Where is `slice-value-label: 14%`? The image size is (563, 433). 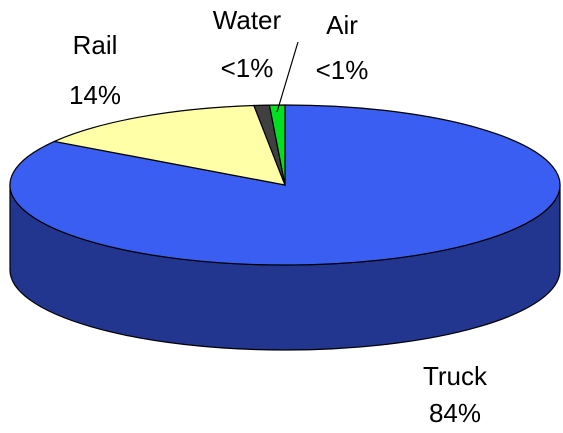 slice-value-label: 14% is located at coordinates (95, 95).